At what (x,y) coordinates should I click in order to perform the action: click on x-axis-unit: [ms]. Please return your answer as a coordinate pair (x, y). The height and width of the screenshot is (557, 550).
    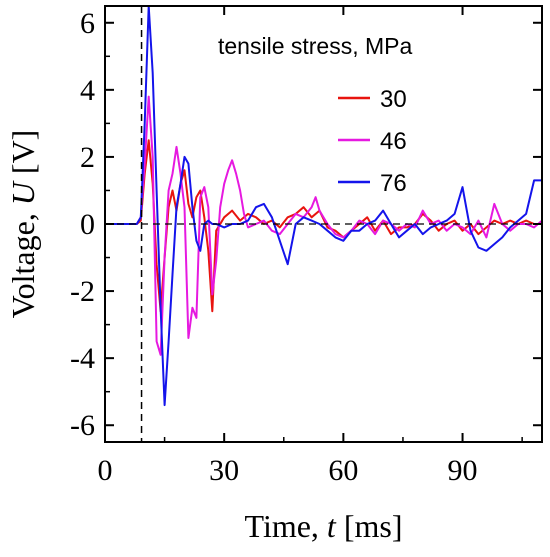
    Looking at the image, I should click on (369, 526).